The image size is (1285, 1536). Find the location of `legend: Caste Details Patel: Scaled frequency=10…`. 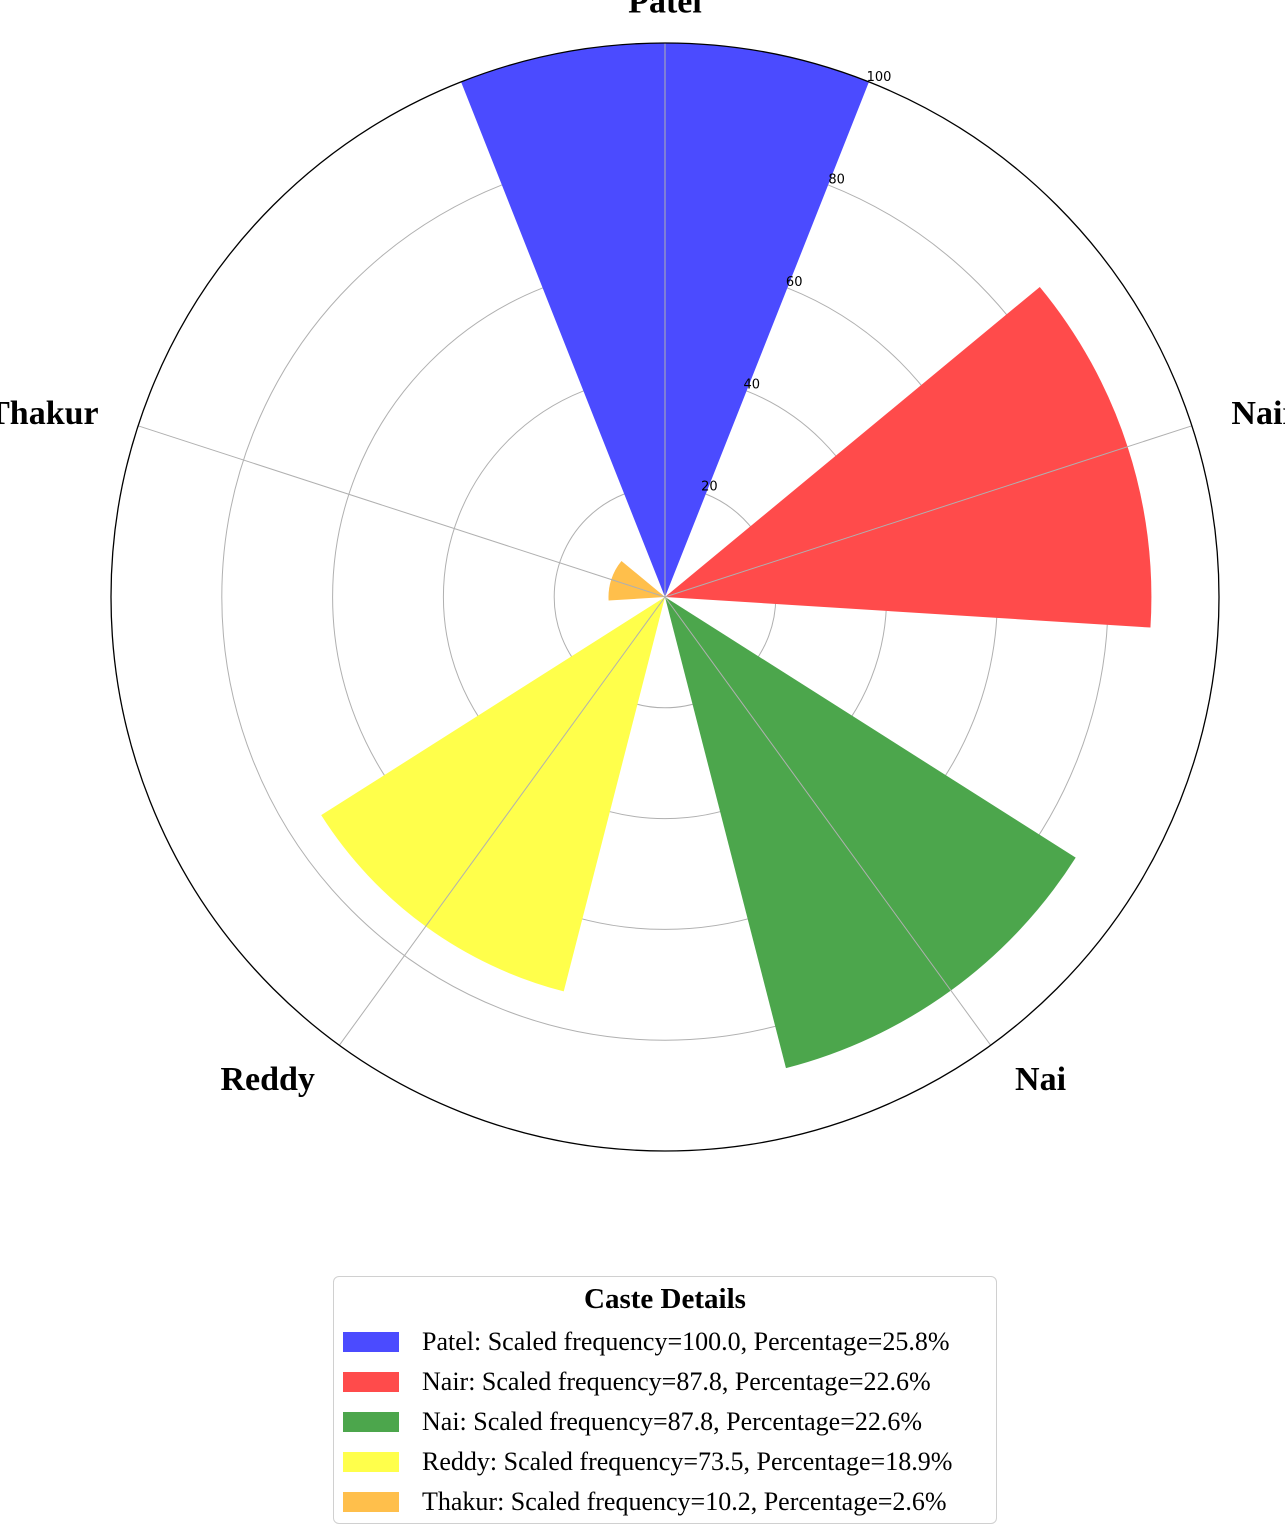

legend: Caste Details Patel: Scaled frequency=10… is located at coordinates (665, 1400).